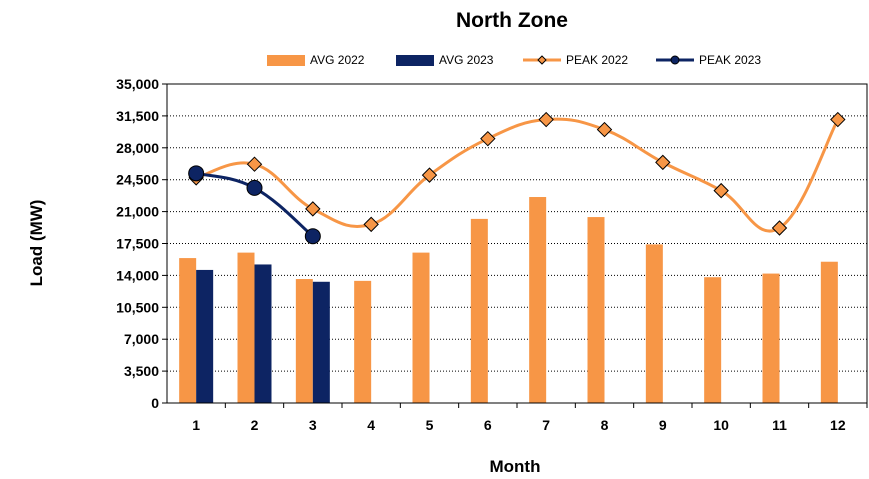 This screenshot has width=869, height=479. I want to click on legend-swatch-avg-2023, so click(415, 60).